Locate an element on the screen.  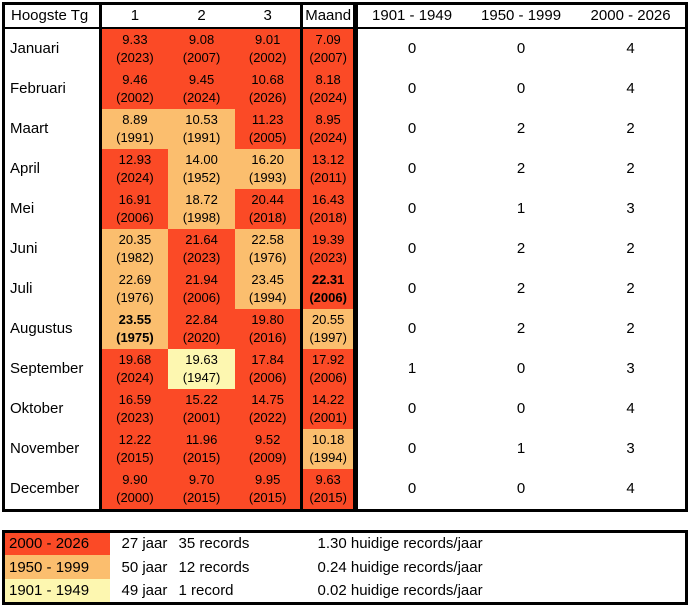
record-value: 12.93 is located at coordinates (135, 159).